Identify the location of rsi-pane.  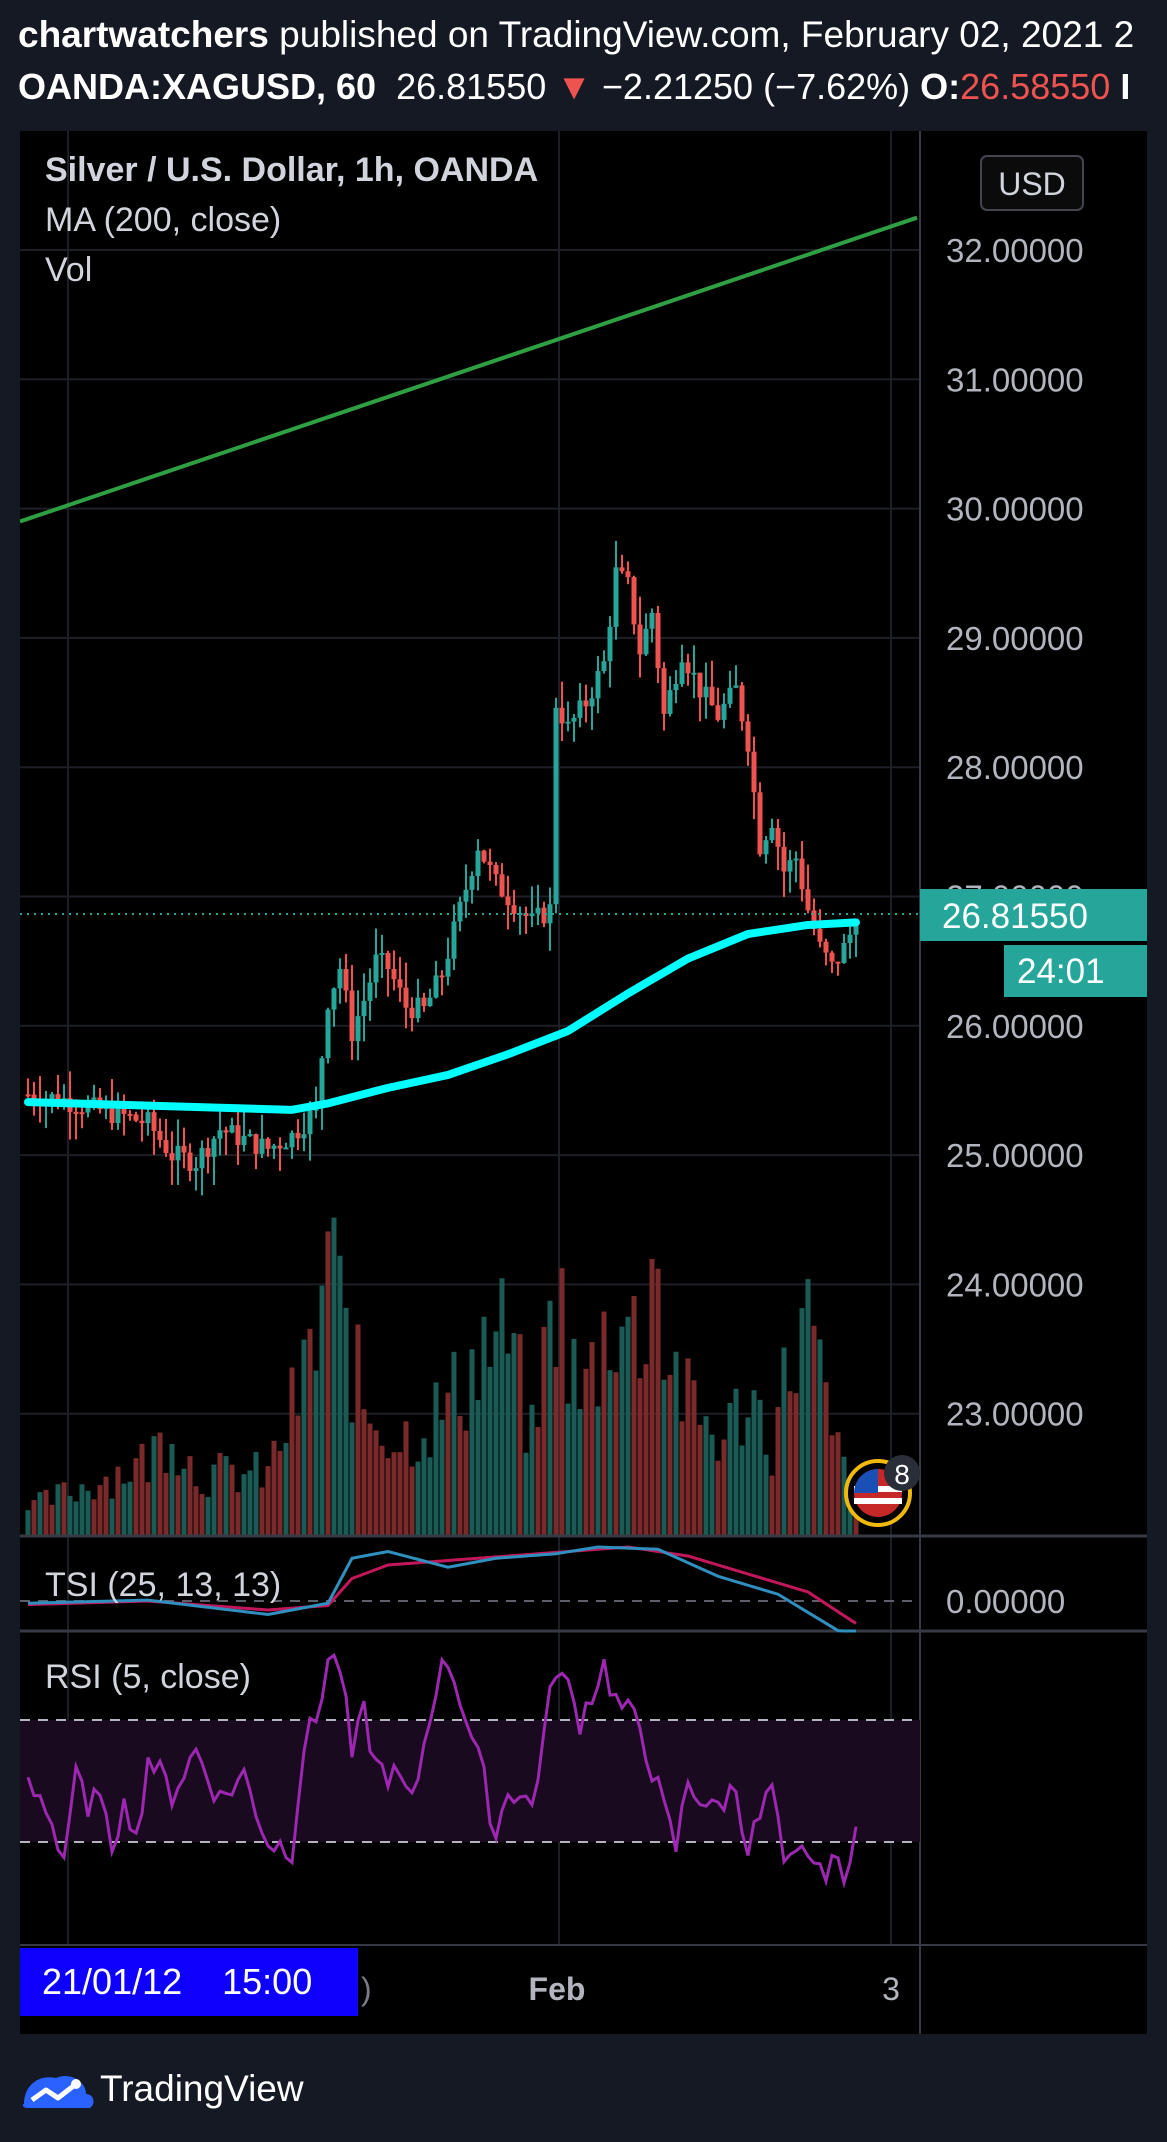
(470, 1770).